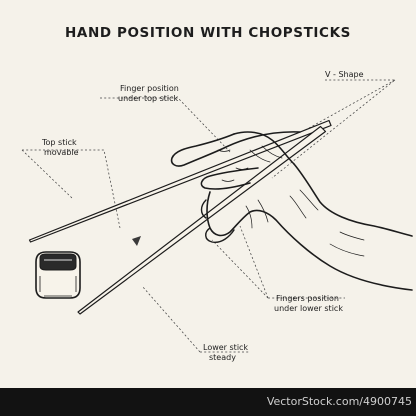  I want to click on watermark-text: VectorStock.com/4900745, so click(339, 401).